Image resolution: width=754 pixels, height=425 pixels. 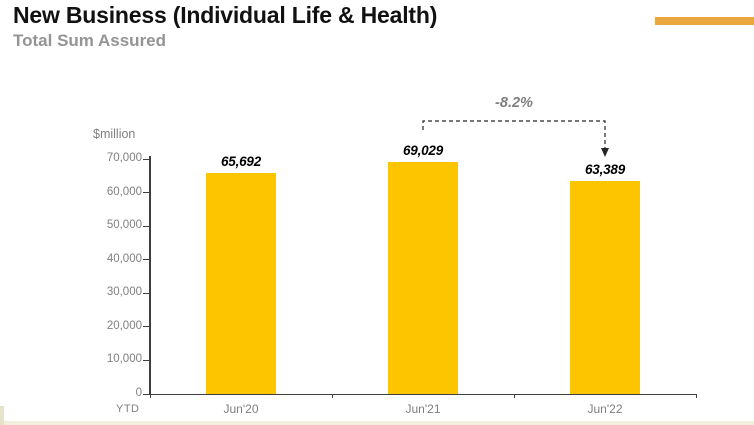 I want to click on page-subtitle: Total Sum Assured, so click(x=90, y=40).